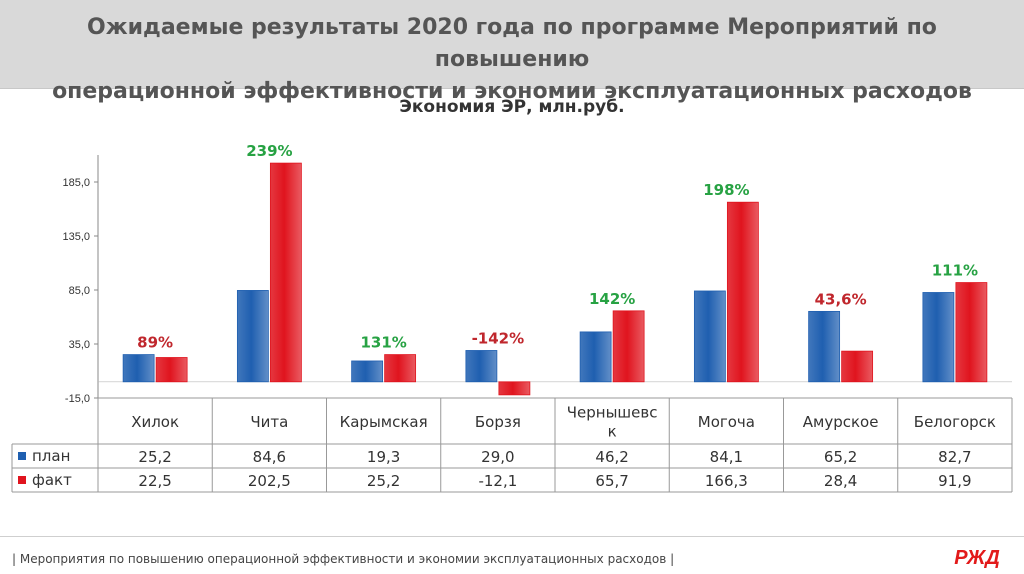 The image size is (1024, 574). What do you see at coordinates (955, 422) in the screenshot?
I see `category-label: Белогорск` at bounding box center [955, 422].